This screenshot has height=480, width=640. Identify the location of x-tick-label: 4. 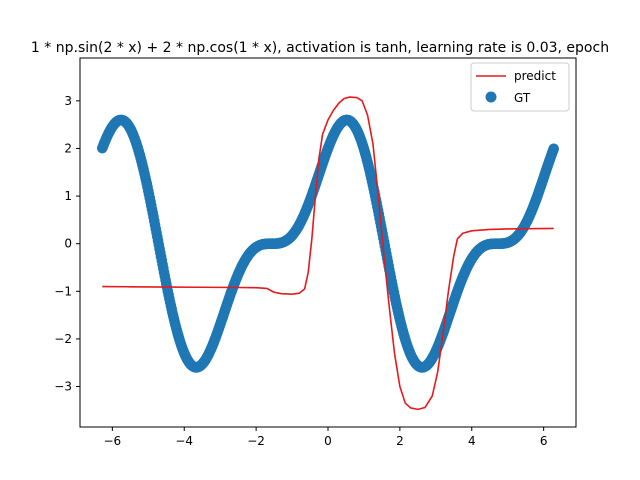
(472, 441).